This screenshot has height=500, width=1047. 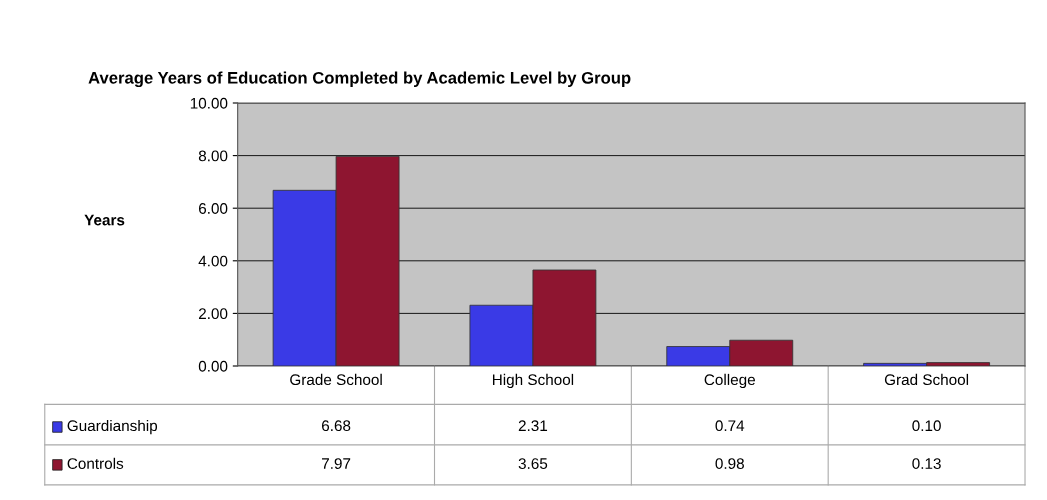 What do you see at coordinates (926, 379) in the screenshot?
I see `x-tick-label: Grad School` at bounding box center [926, 379].